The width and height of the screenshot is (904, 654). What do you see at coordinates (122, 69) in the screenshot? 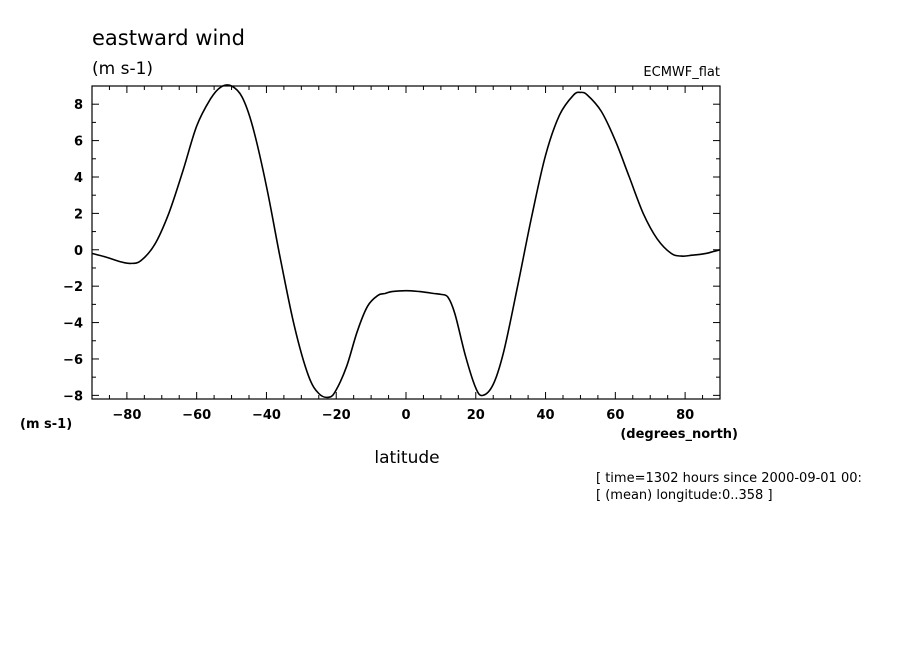
I see `chart-units: (m s-1)` at bounding box center [122, 69].